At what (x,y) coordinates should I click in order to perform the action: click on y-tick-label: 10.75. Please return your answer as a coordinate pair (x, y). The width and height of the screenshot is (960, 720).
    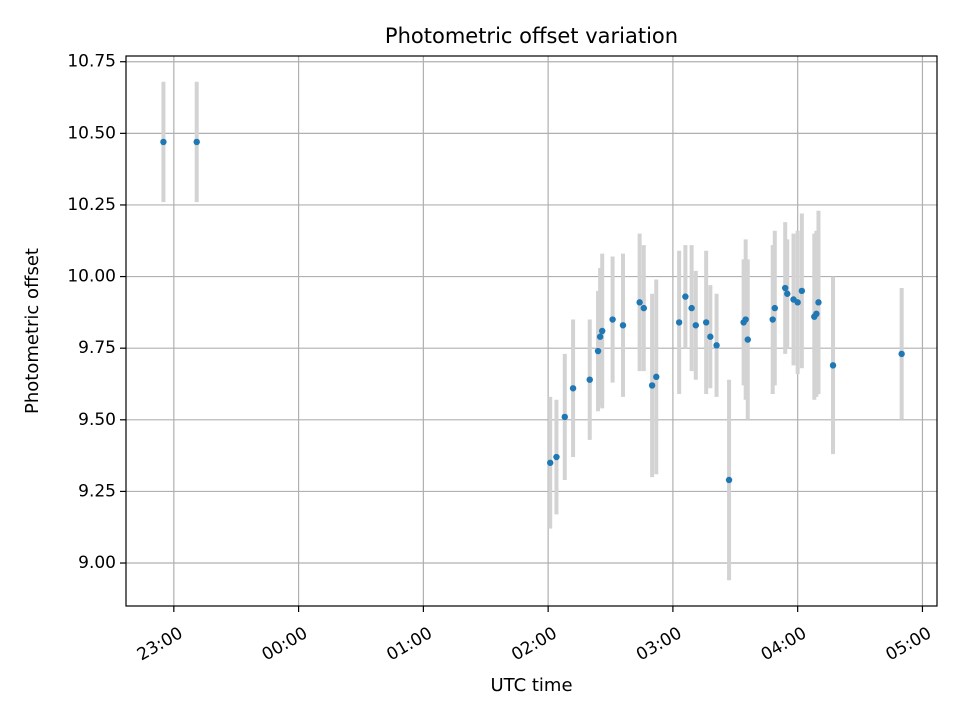
    Looking at the image, I should click on (91, 62).